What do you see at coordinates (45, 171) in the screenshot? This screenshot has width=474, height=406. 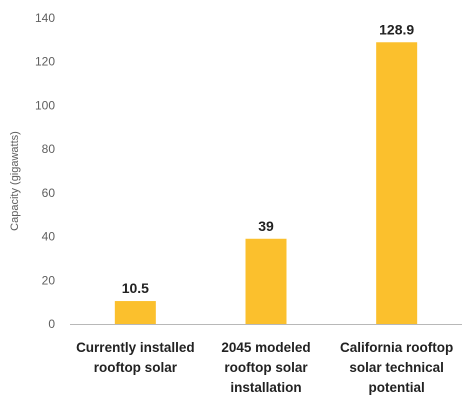 I see `y-axis-ticks: 0 20 40 60 80 100 120 140` at bounding box center [45, 171].